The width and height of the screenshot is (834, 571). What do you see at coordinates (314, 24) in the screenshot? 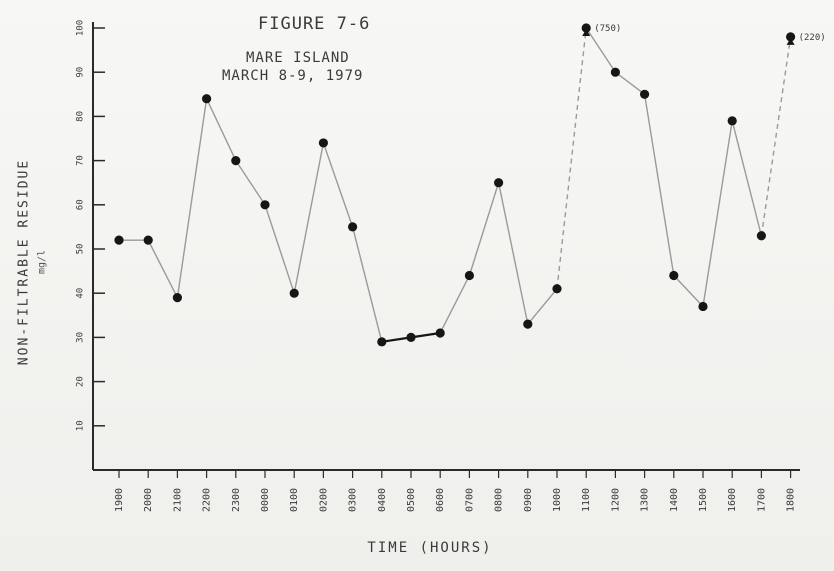
I see `chart-title: FIGURE 7-6` at bounding box center [314, 24].